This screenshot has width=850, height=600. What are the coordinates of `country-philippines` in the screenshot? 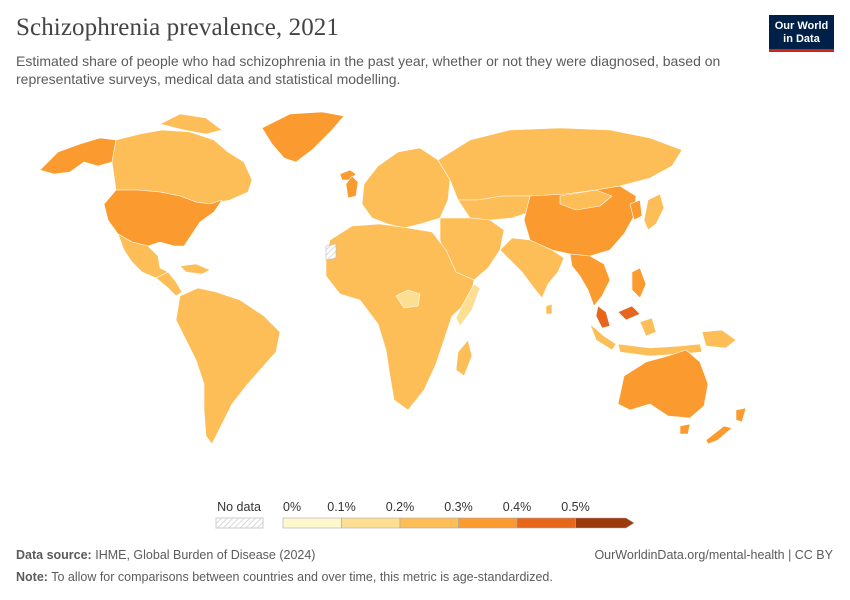 It's located at (639, 283).